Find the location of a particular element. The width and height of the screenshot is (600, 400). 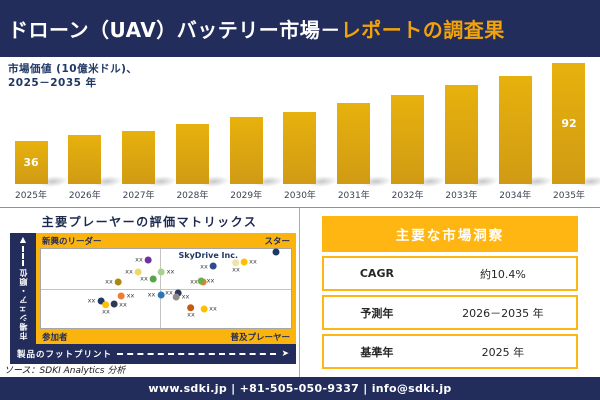

bar-cell: 2032年 is located at coordinates (415, 148).